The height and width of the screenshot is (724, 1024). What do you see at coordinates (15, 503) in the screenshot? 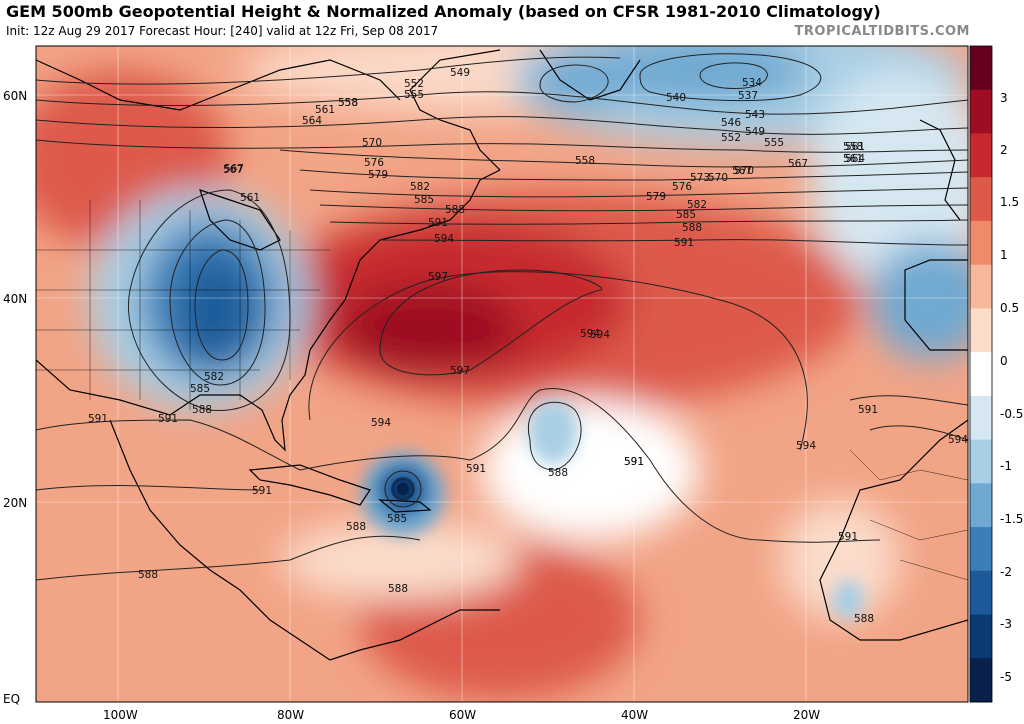
I see `lat-label-20n: 20N` at bounding box center [15, 503].